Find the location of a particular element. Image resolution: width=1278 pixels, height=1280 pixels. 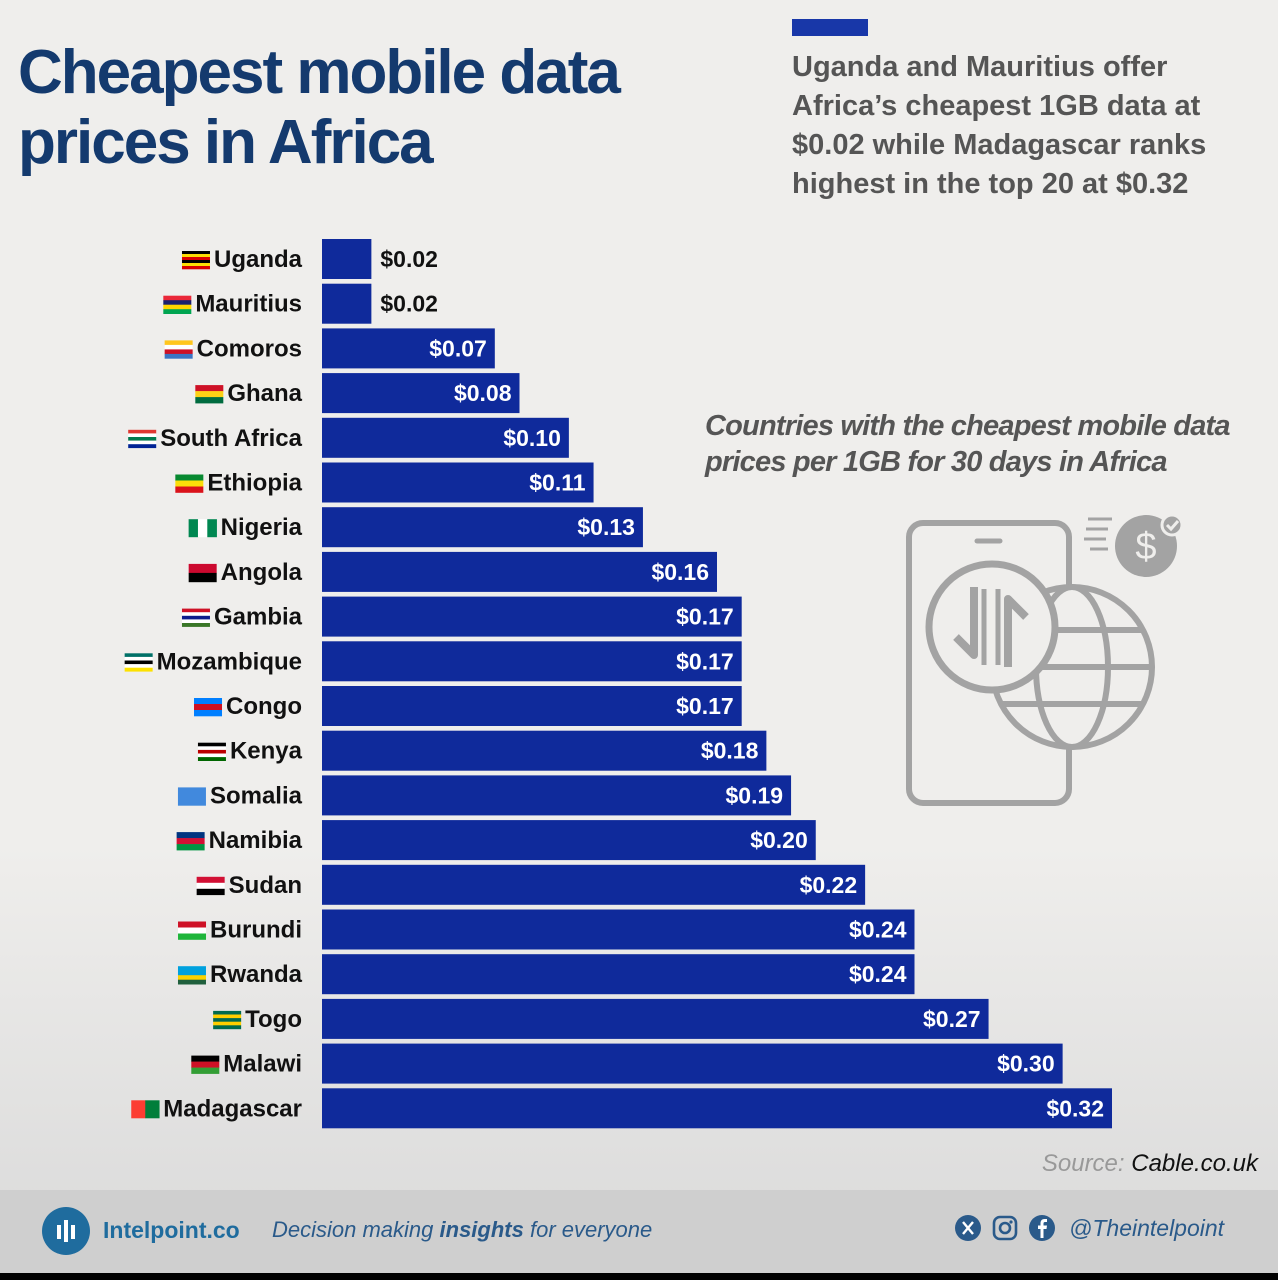

source-label: Source: is located at coordinates (1083, 1163).